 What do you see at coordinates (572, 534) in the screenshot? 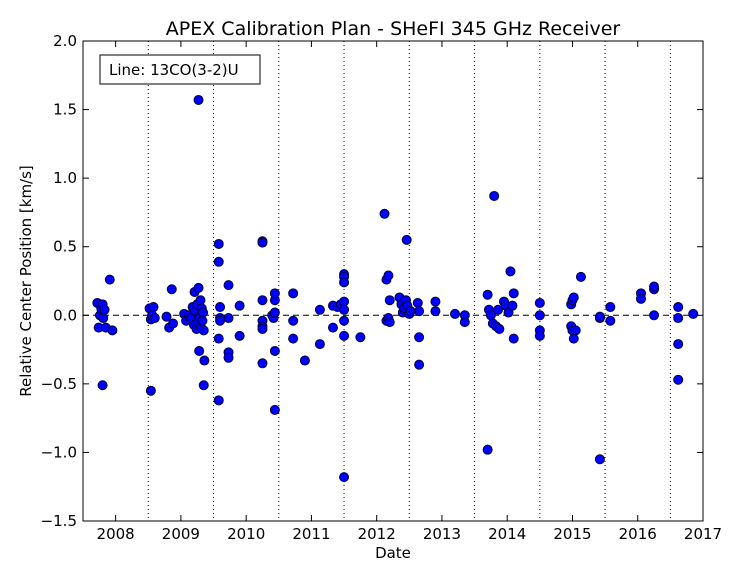
I see `x-tick-label-7: 2015` at bounding box center [572, 534].